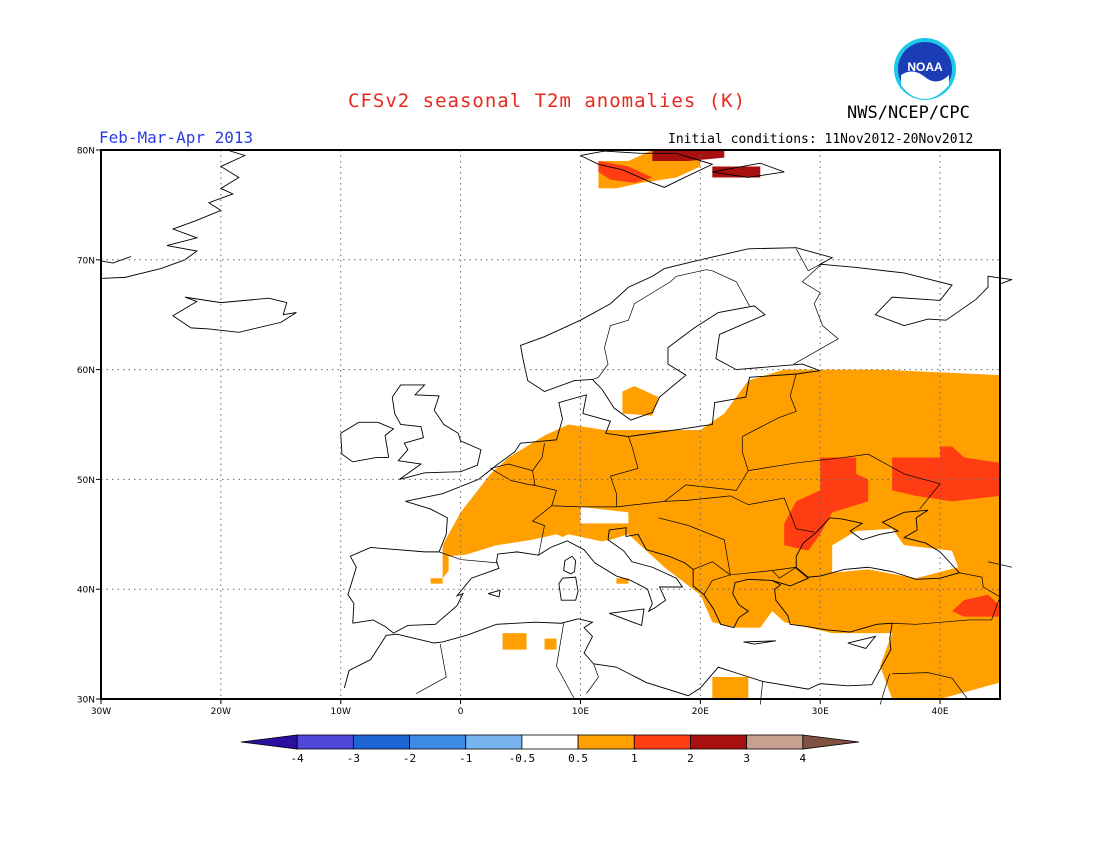 Image resolution: width=1100 pixels, height=850 pixels. What do you see at coordinates (353, 758) in the screenshot?
I see `colorbar-label: -3` at bounding box center [353, 758].